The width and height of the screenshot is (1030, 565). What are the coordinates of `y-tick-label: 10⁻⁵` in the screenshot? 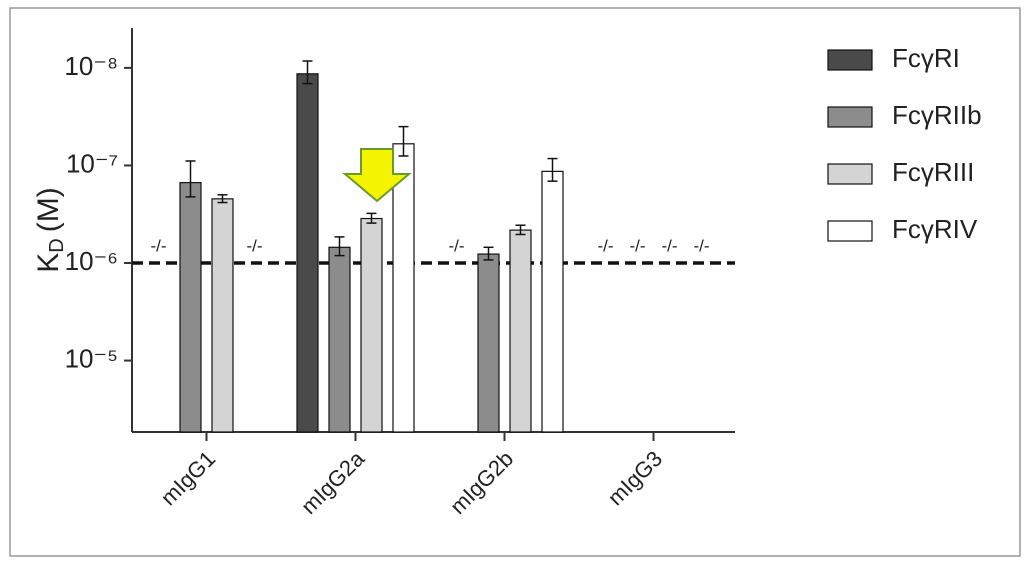 It's located at (91, 358).